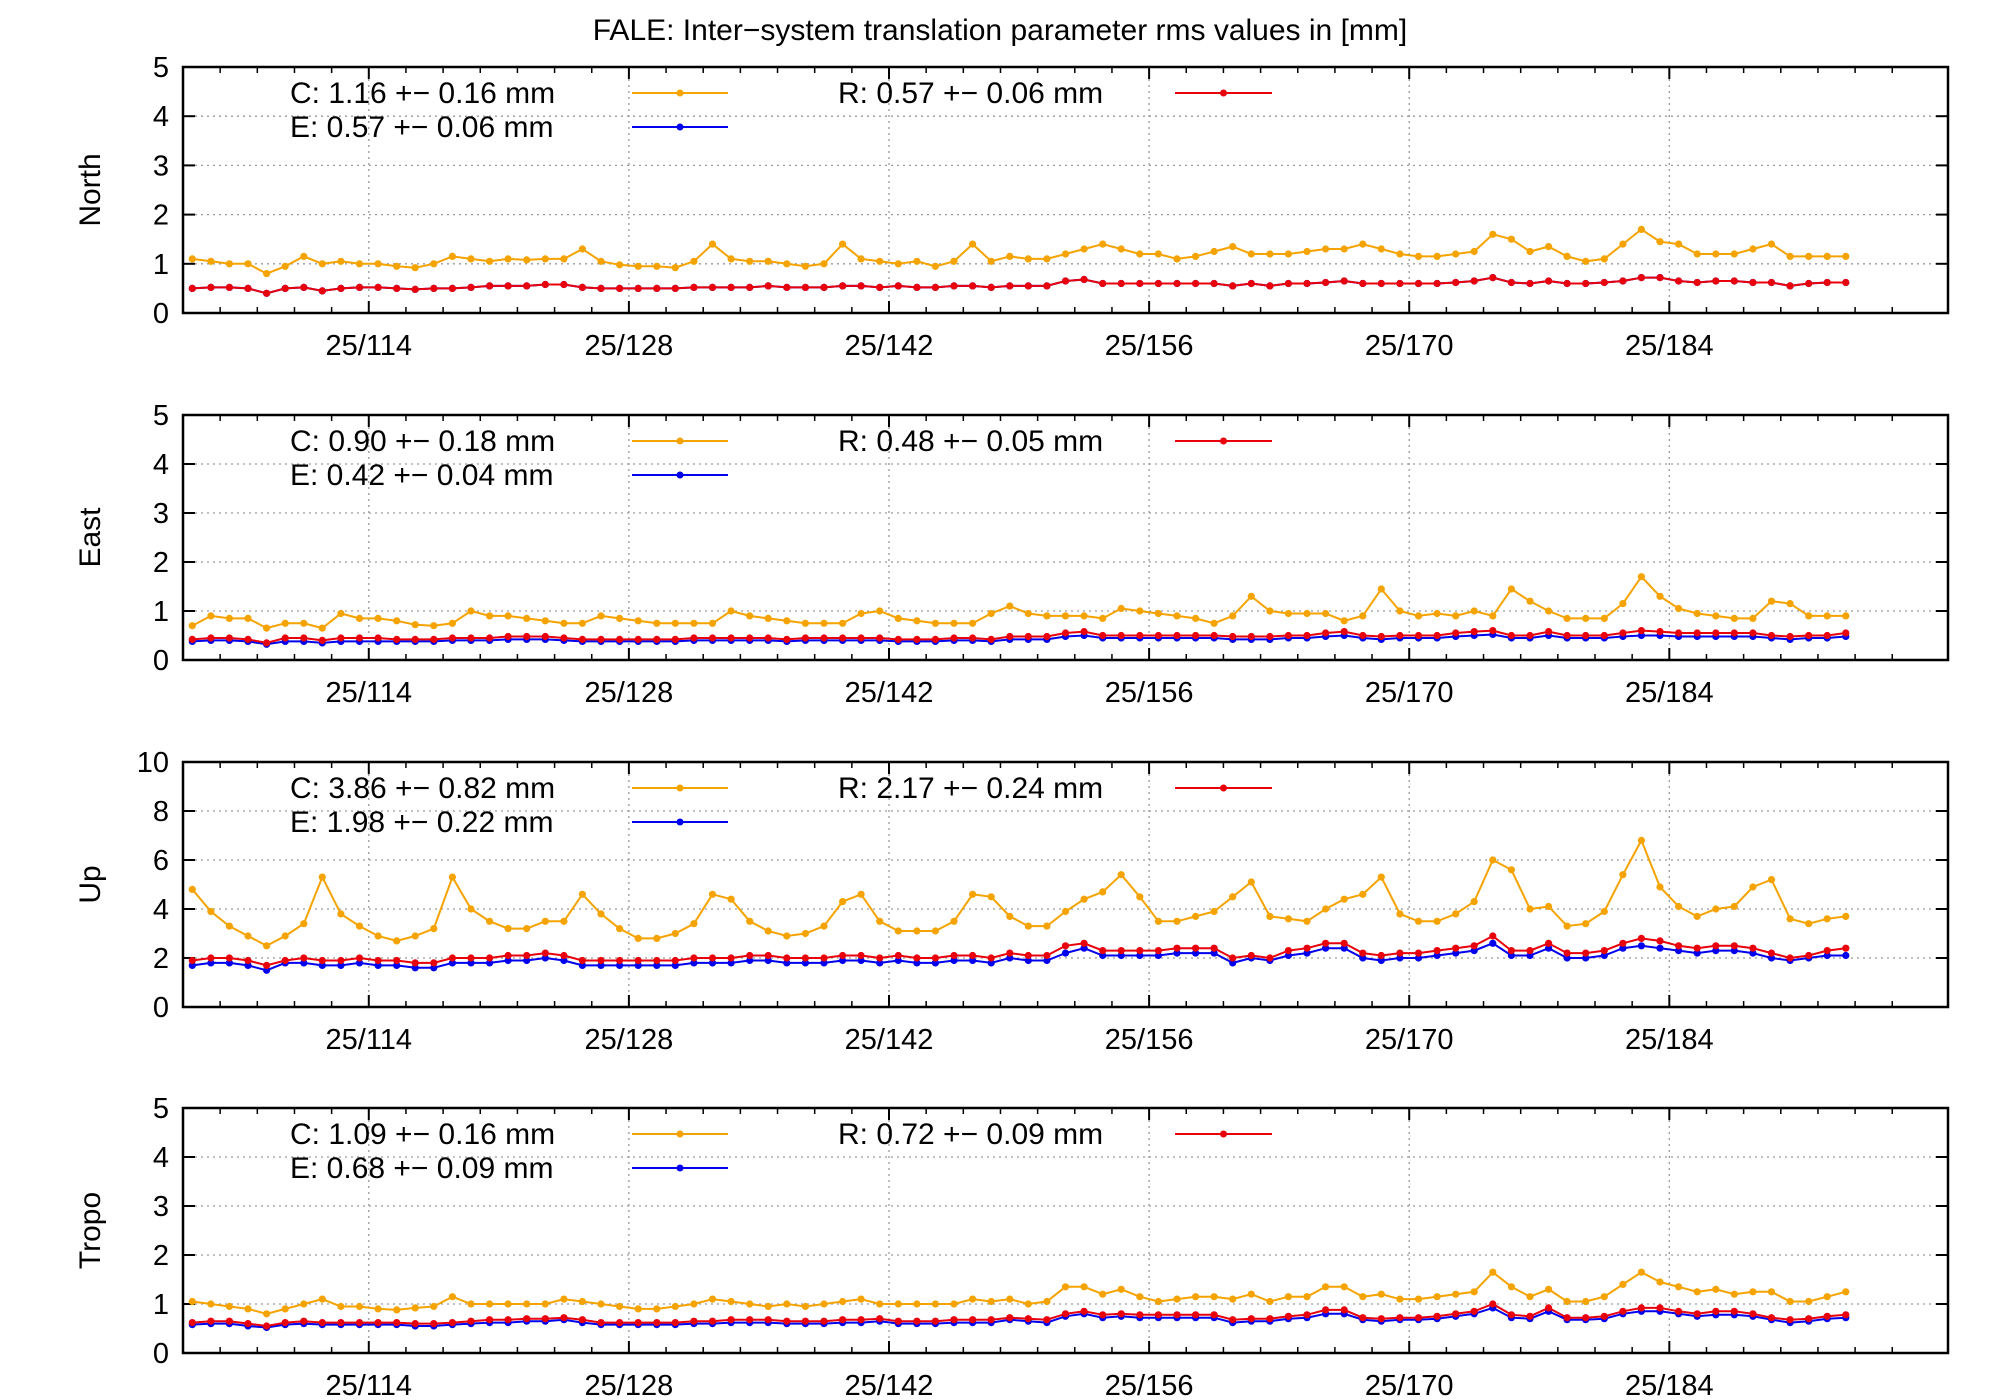 Image resolution: width=2000 pixels, height=1400 pixels. I want to click on y-tick-label: 4, so click(161, 910).